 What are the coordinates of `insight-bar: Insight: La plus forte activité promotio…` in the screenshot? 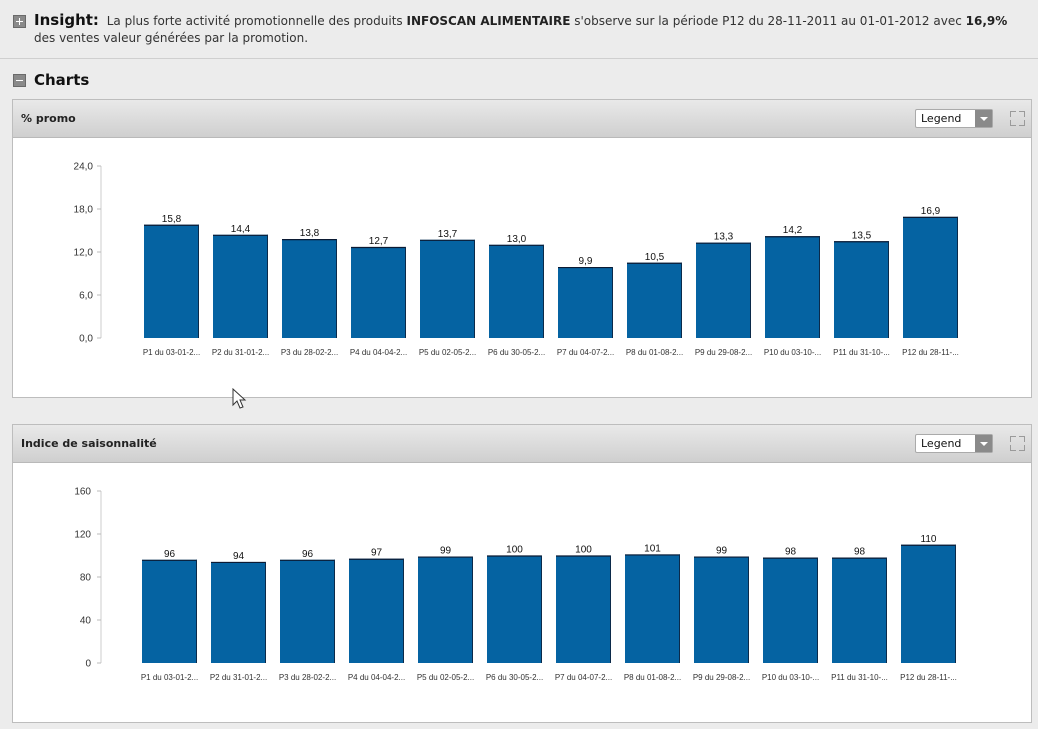 It's located at (519, 29).